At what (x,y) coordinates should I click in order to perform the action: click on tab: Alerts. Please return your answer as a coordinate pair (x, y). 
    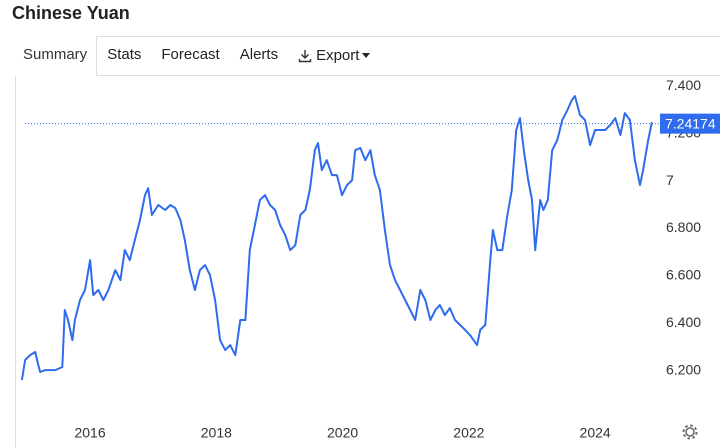
    Looking at the image, I should click on (259, 54).